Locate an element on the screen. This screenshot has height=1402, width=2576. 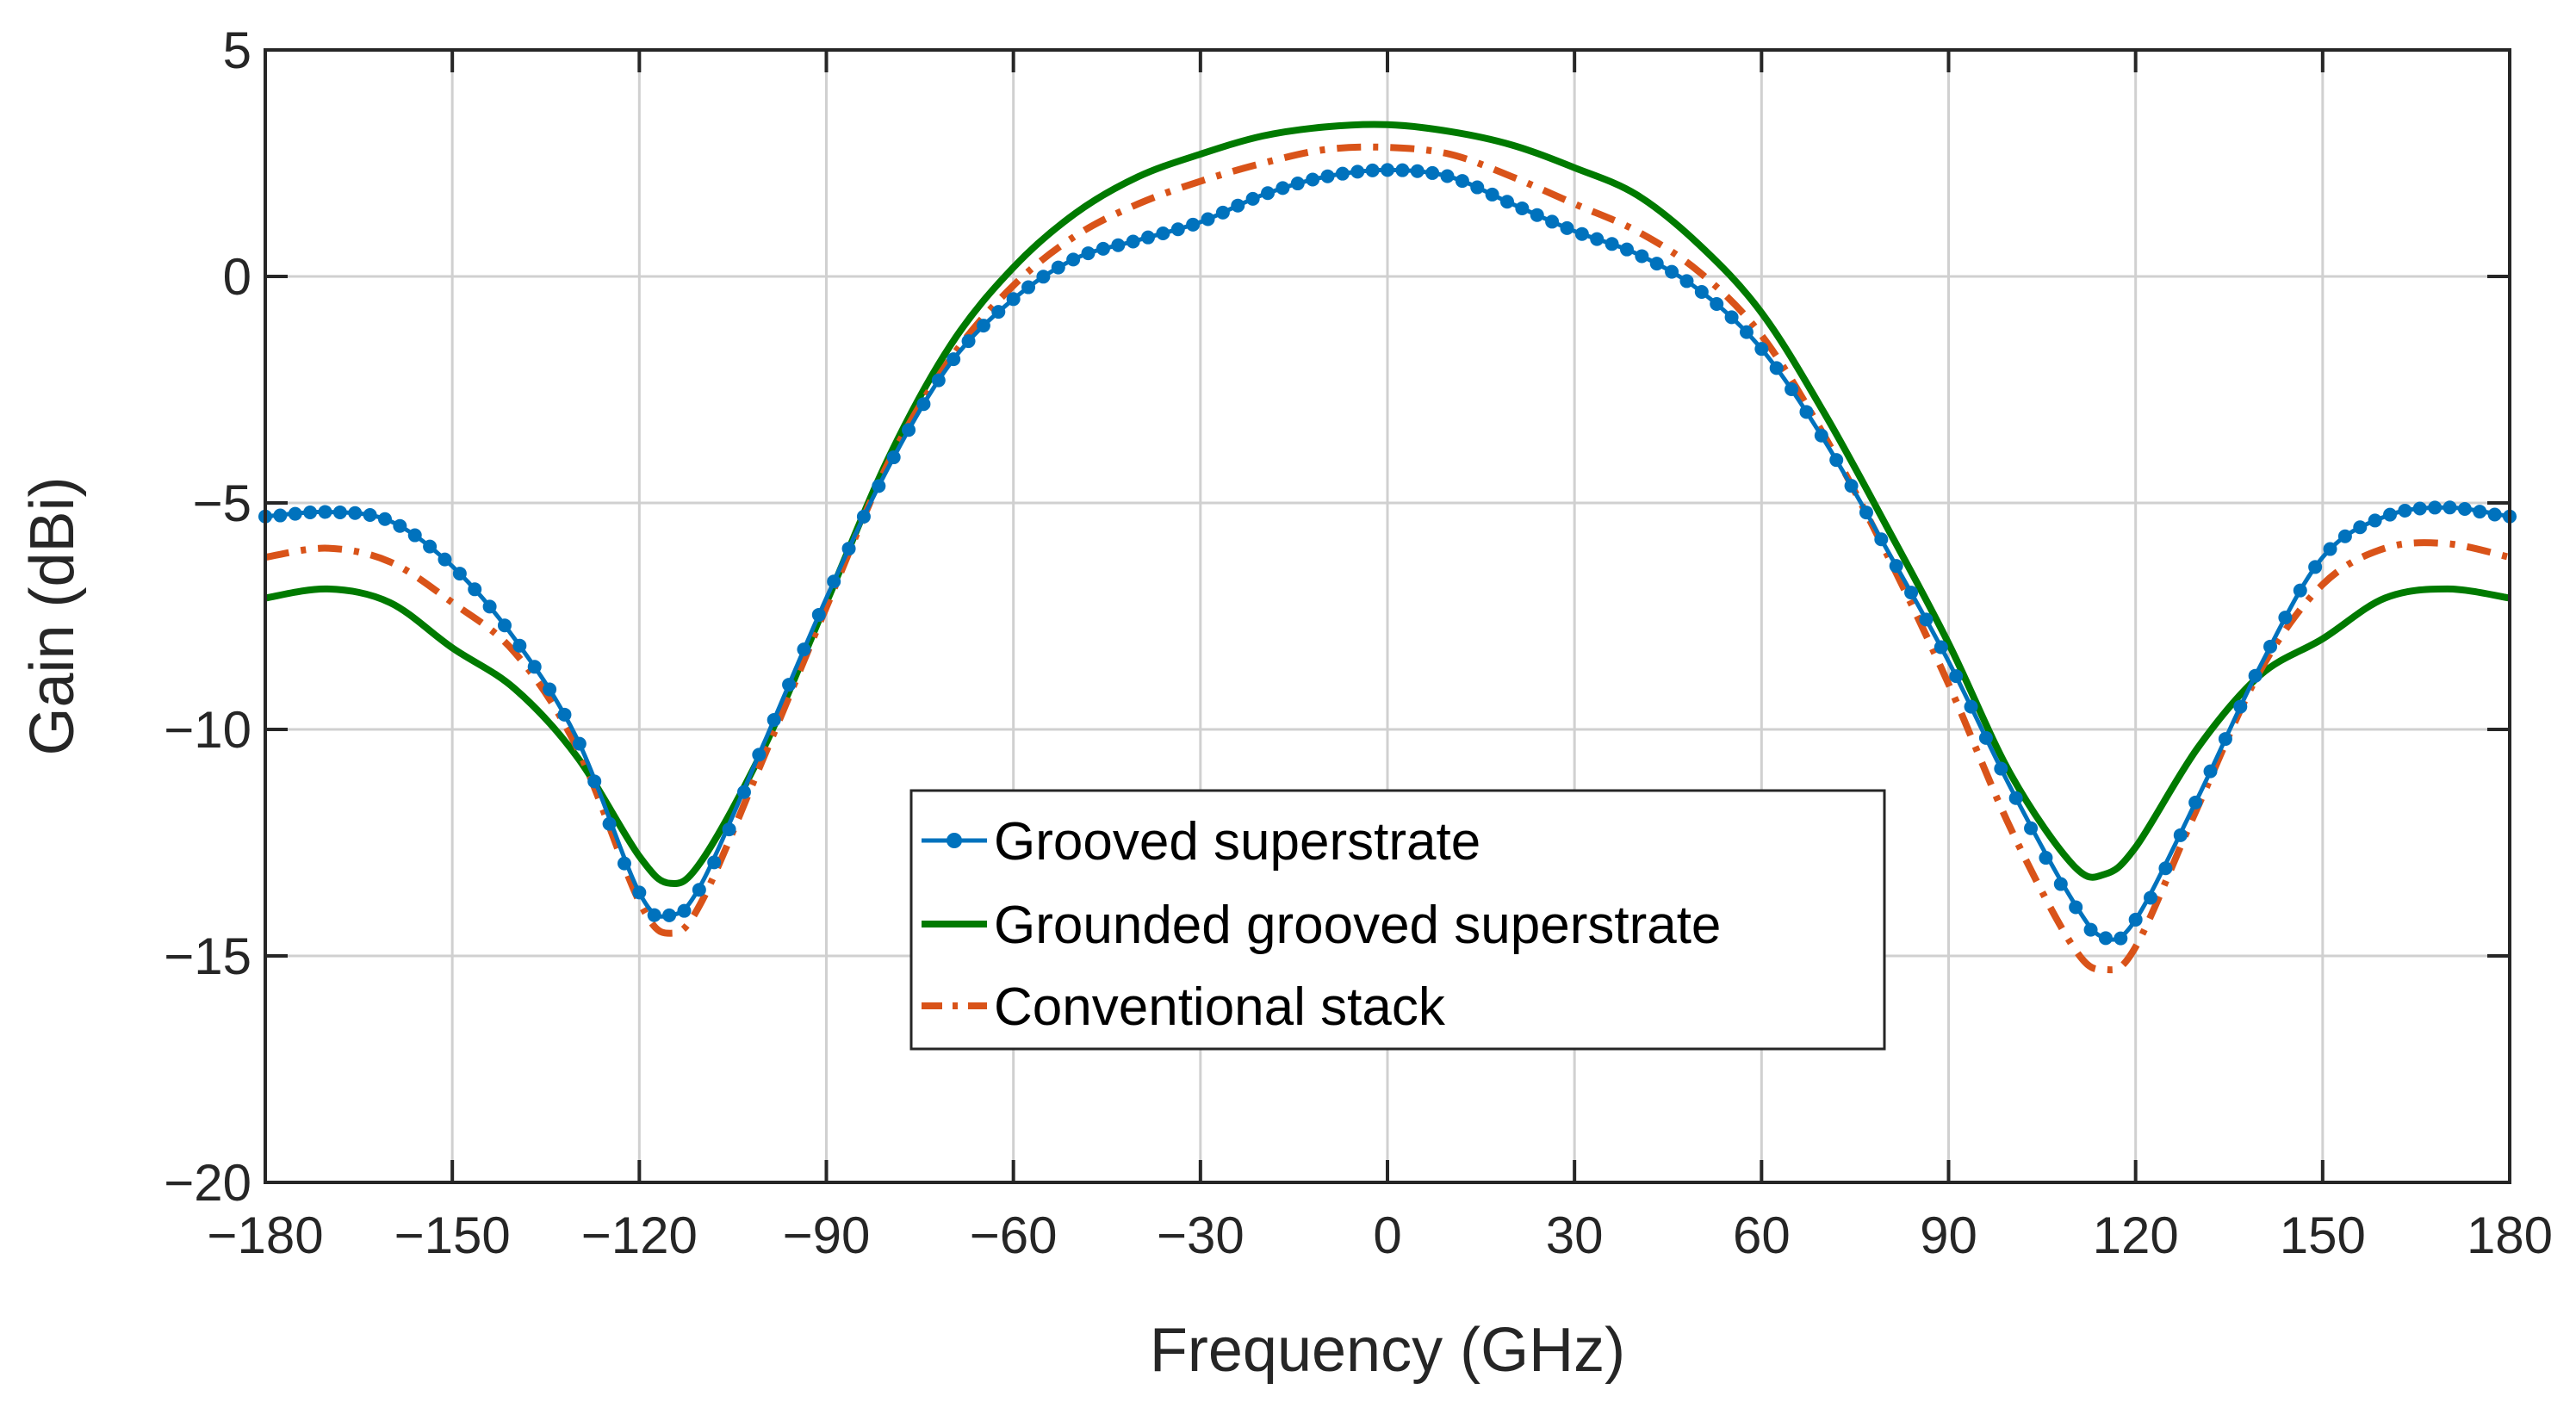
x-tick-label: 120 is located at coordinates (2136, 1235).